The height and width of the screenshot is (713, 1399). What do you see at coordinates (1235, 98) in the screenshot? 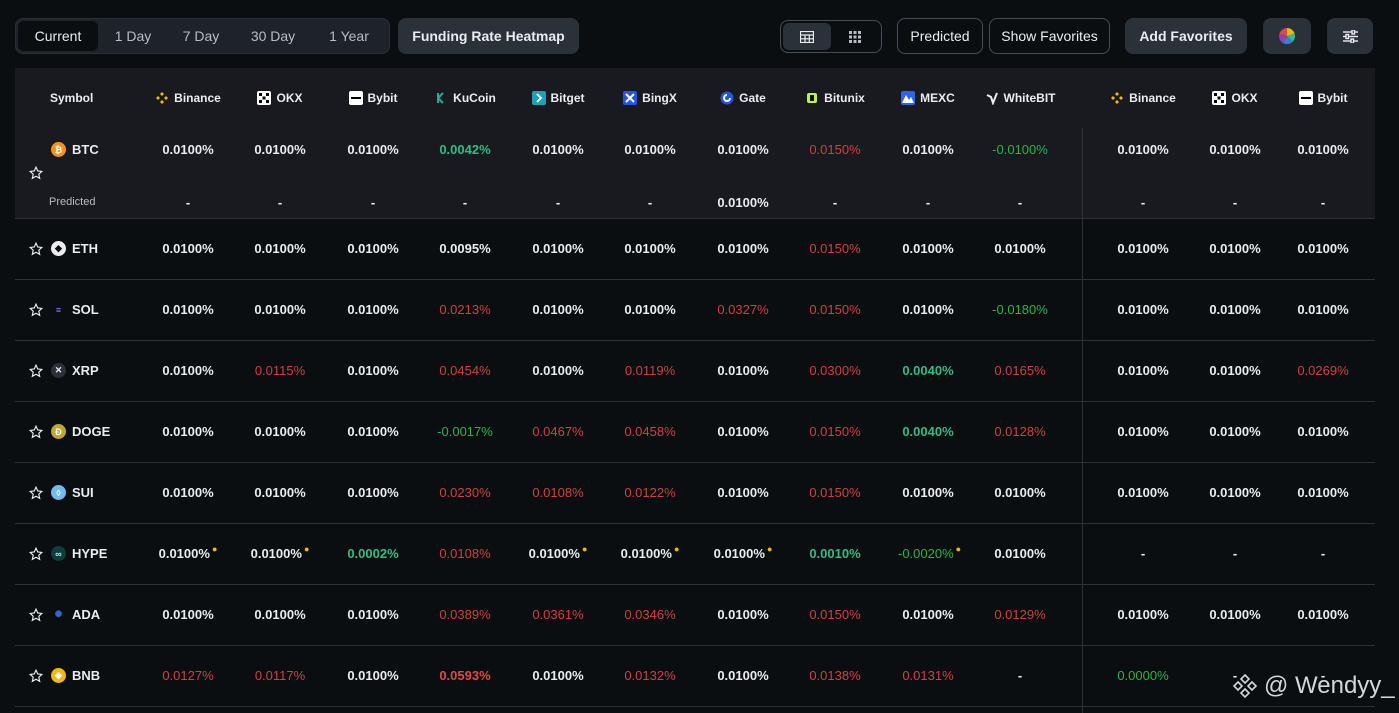
I see `exchange-header-okx-predicted: OKX` at bounding box center [1235, 98].